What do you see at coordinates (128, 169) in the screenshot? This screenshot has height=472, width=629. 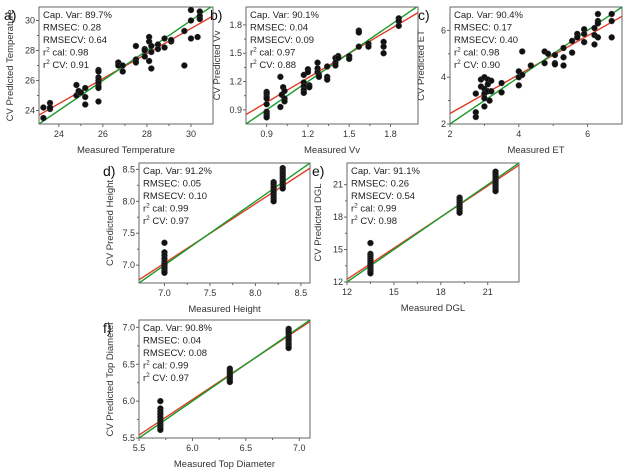 I see `y-tick-label: 8.5` at bounding box center [128, 169].